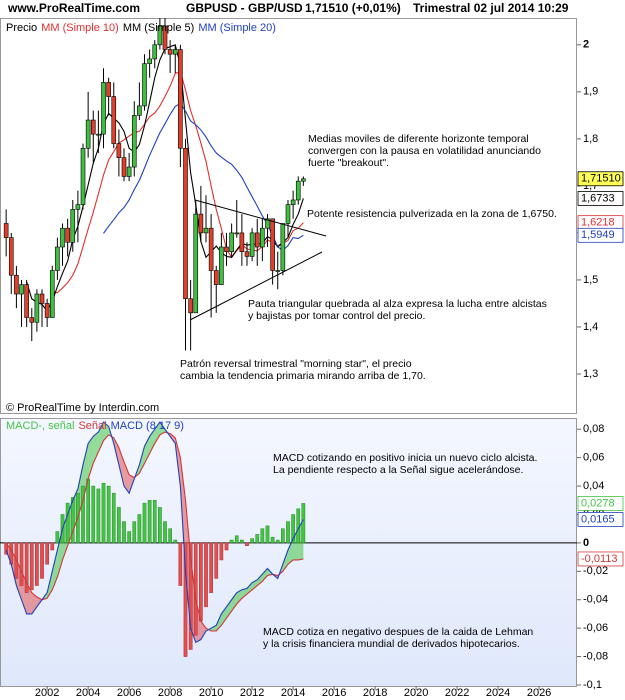  What do you see at coordinates (147, 426) in the screenshot?
I see `legend-entry: MACD (8 17 9)` at bounding box center [147, 426].